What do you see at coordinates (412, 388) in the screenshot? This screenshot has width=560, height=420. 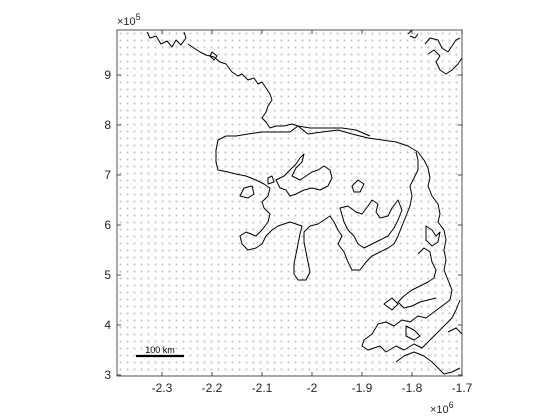 I see `x-tick-label: -1.8` at bounding box center [412, 388].